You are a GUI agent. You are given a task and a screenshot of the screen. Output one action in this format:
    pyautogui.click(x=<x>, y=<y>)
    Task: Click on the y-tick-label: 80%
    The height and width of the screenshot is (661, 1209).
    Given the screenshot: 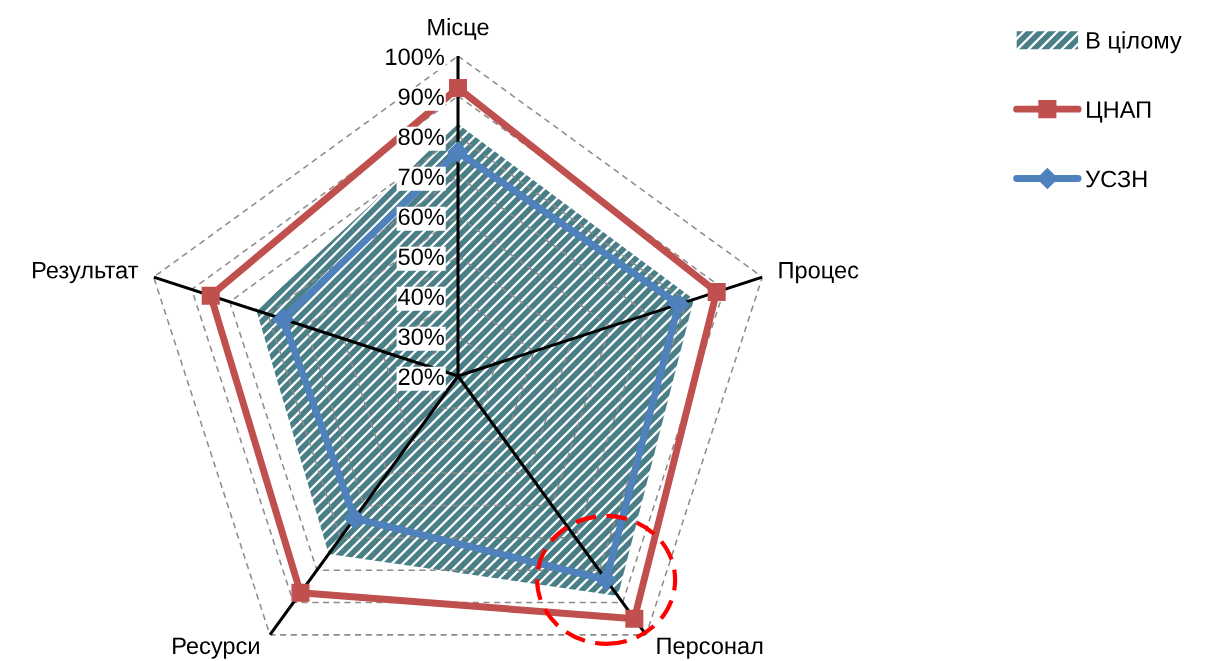 What is the action you would take?
    pyautogui.click(x=421, y=137)
    